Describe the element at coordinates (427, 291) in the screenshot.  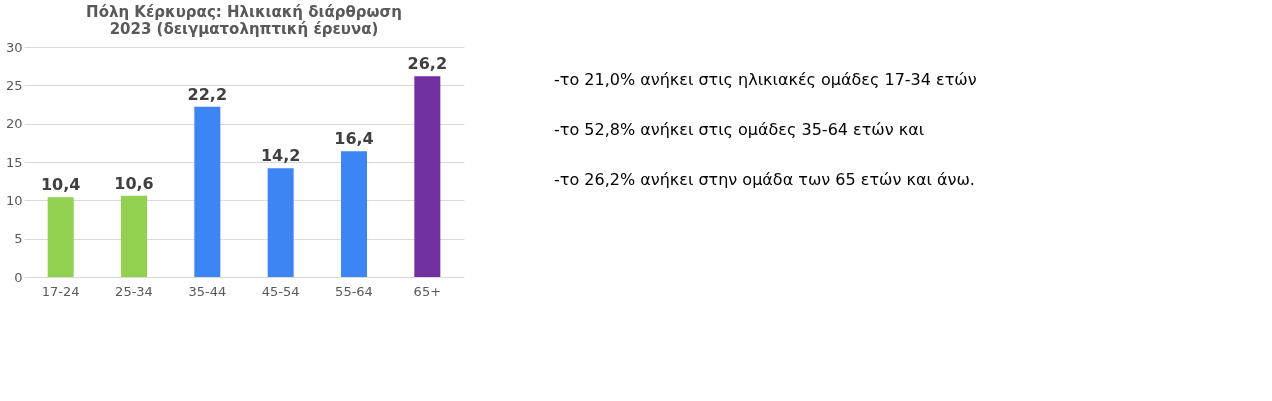
I see `x-tick-label: 65+` at that location.